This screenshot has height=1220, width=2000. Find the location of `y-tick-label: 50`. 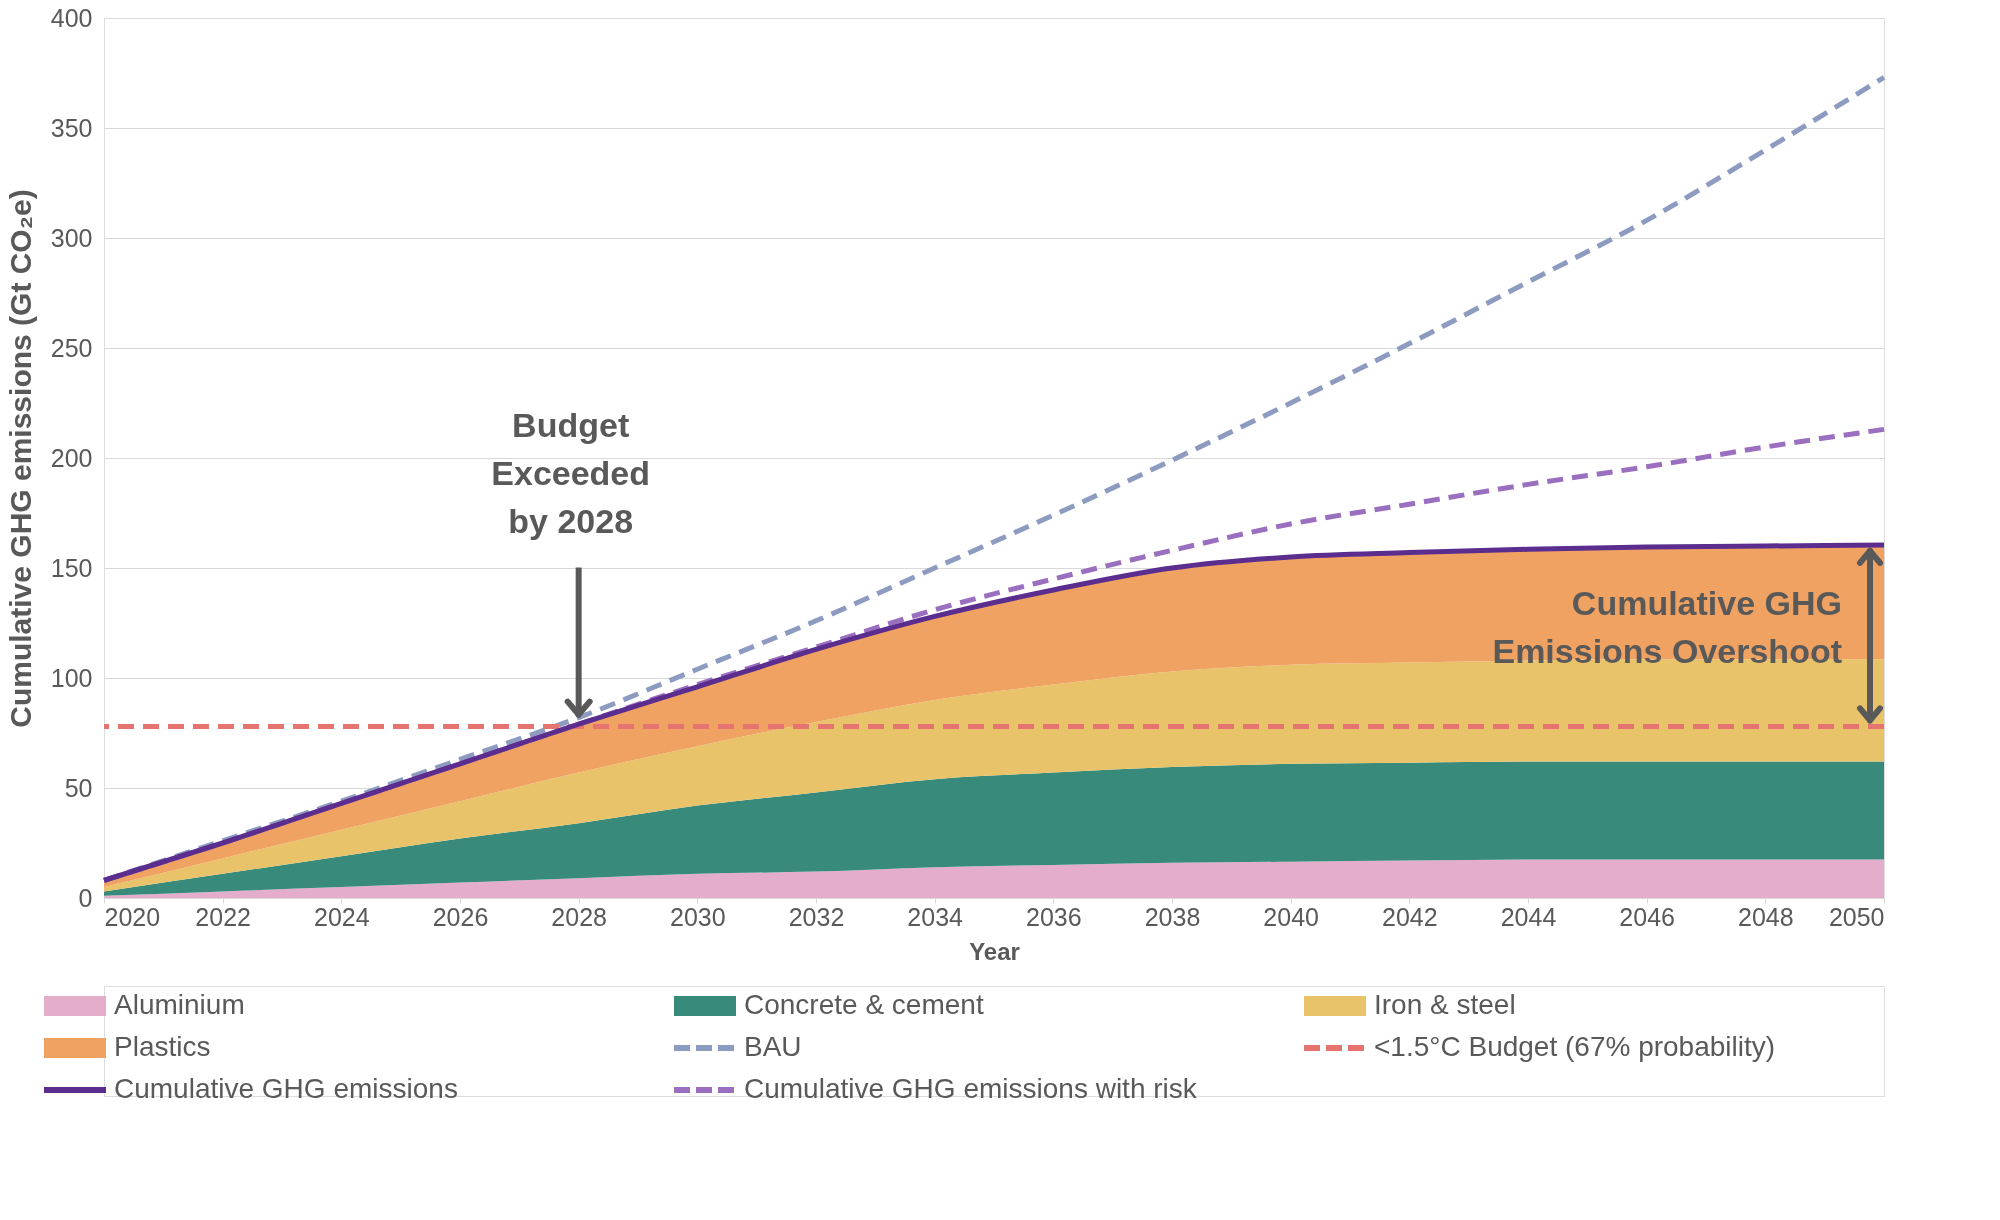

y-tick-label: 50 is located at coordinates (78, 787).